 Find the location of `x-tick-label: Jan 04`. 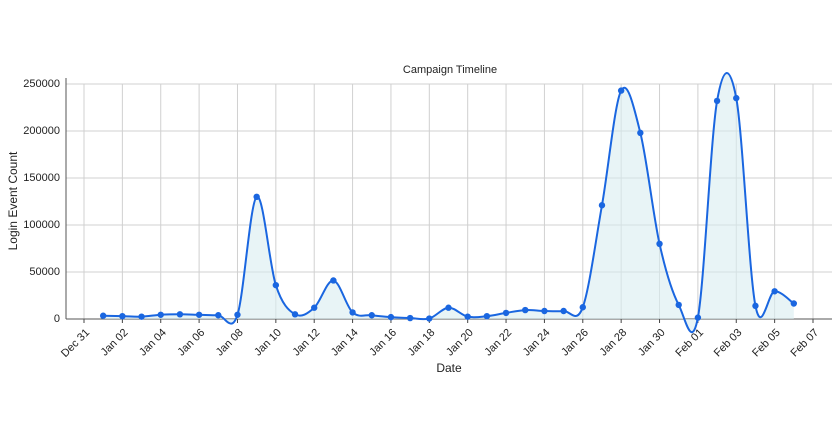

x-tick-label: Jan 04 is located at coordinates (153, 343).